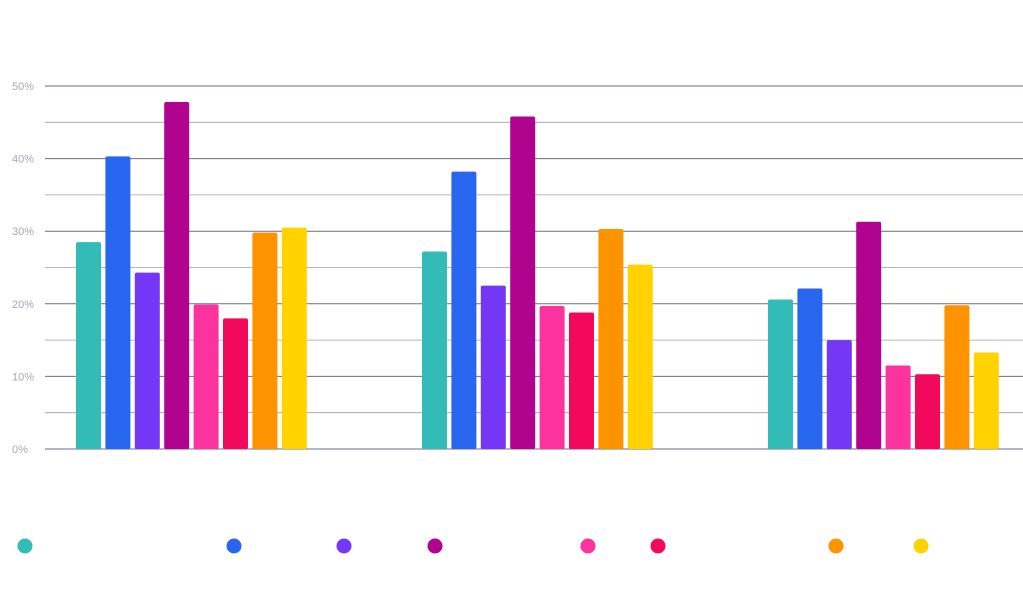 Image resolution: width=1023 pixels, height=614 pixels. Describe the element at coordinates (23, 232) in the screenshot. I see `y-tick-label: 30%` at that location.